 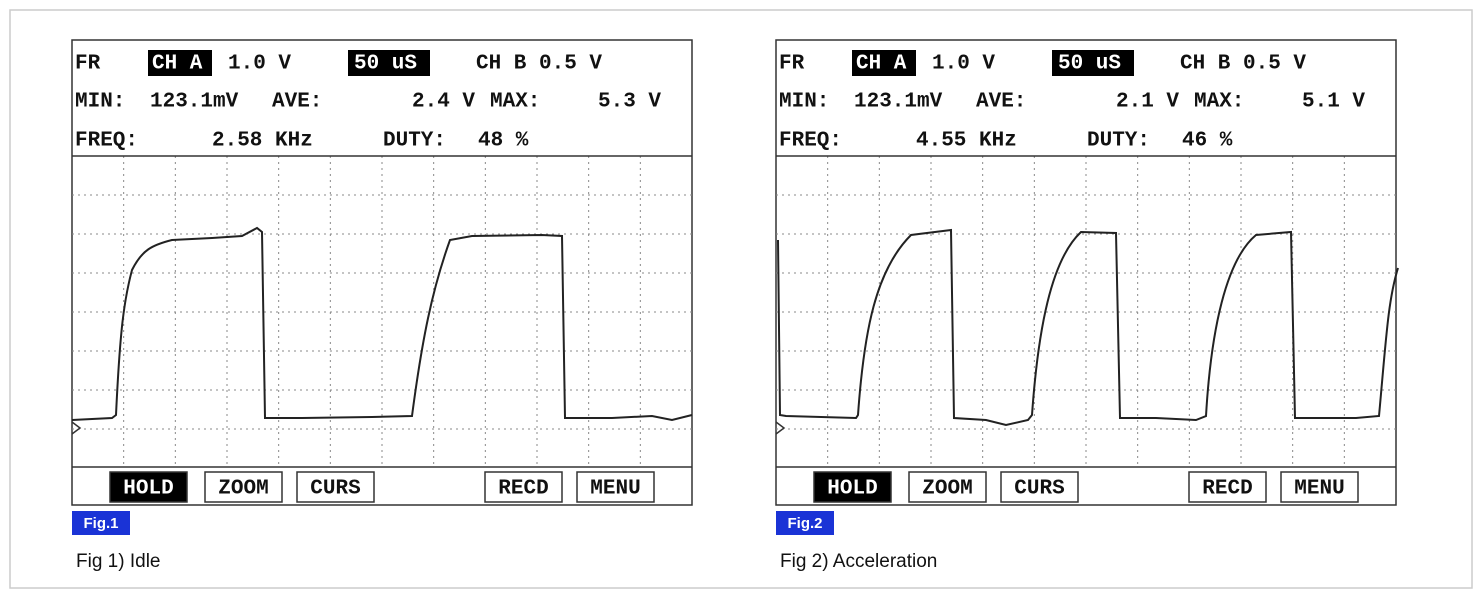 What do you see at coordinates (966, 141) in the screenshot?
I see `status-text: 4.55 KHz` at bounding box center [966, 141].